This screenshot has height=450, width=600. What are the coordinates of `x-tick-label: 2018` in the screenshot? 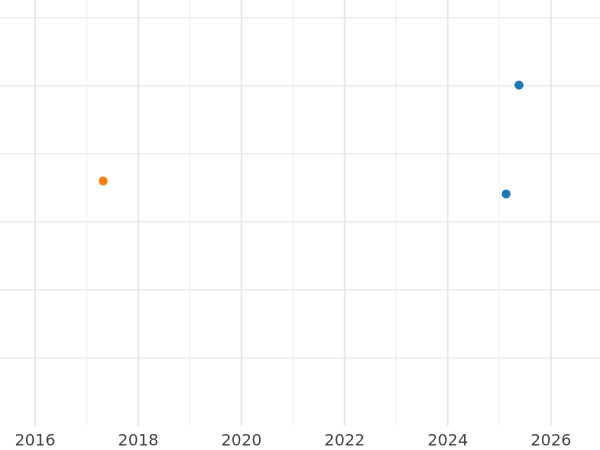 It's located at (138, 440).